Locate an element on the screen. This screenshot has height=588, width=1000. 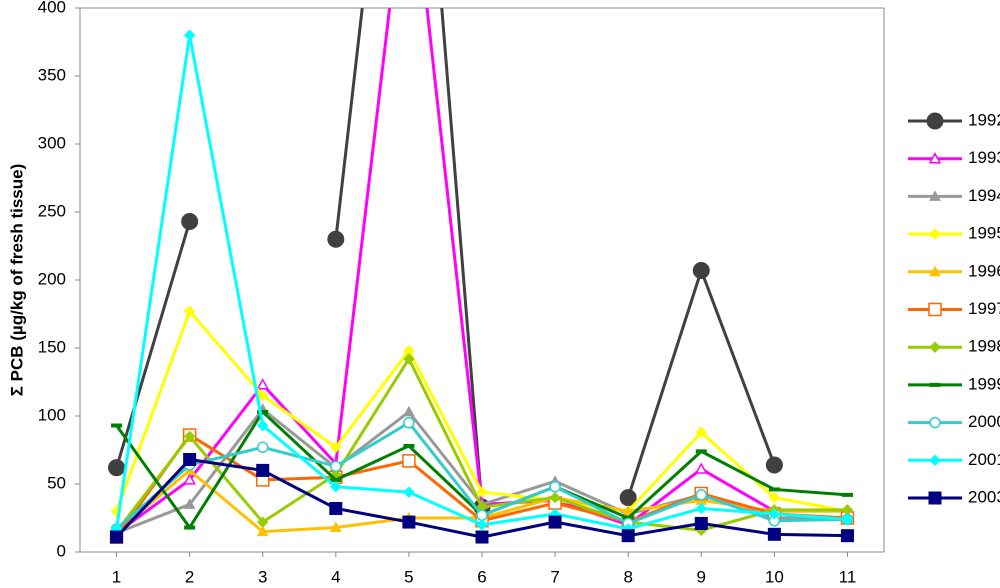
y-tick-label: 350 is located at coordinates (52, 74).